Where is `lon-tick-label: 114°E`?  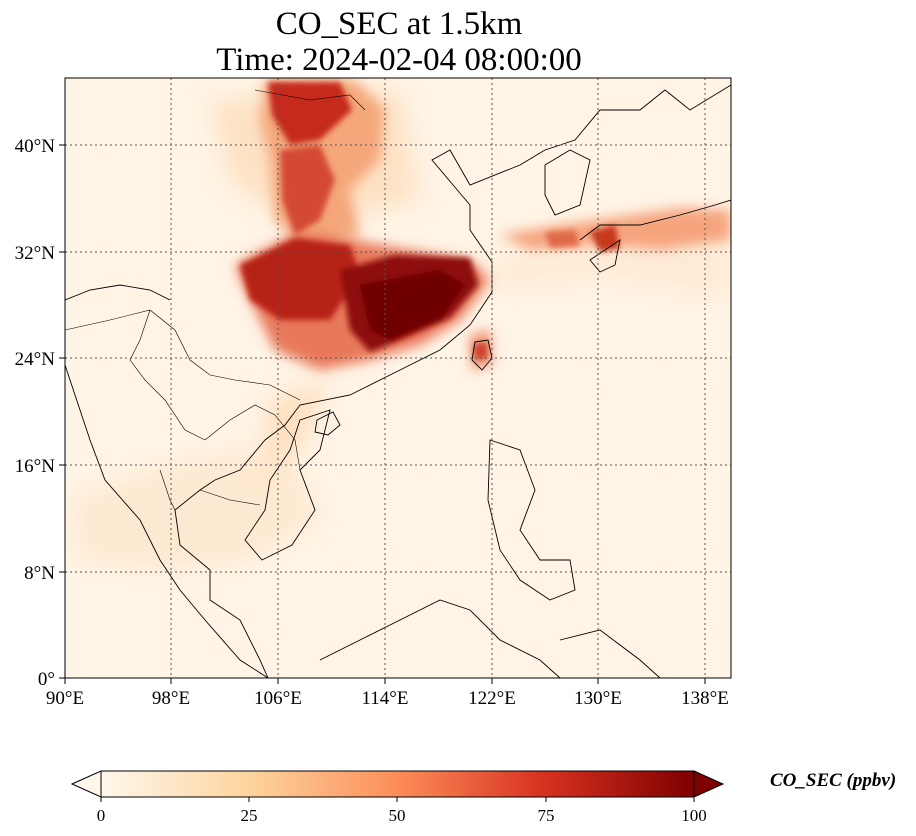
lon-tick-label: 114°E is located at coordinates (385, 698).